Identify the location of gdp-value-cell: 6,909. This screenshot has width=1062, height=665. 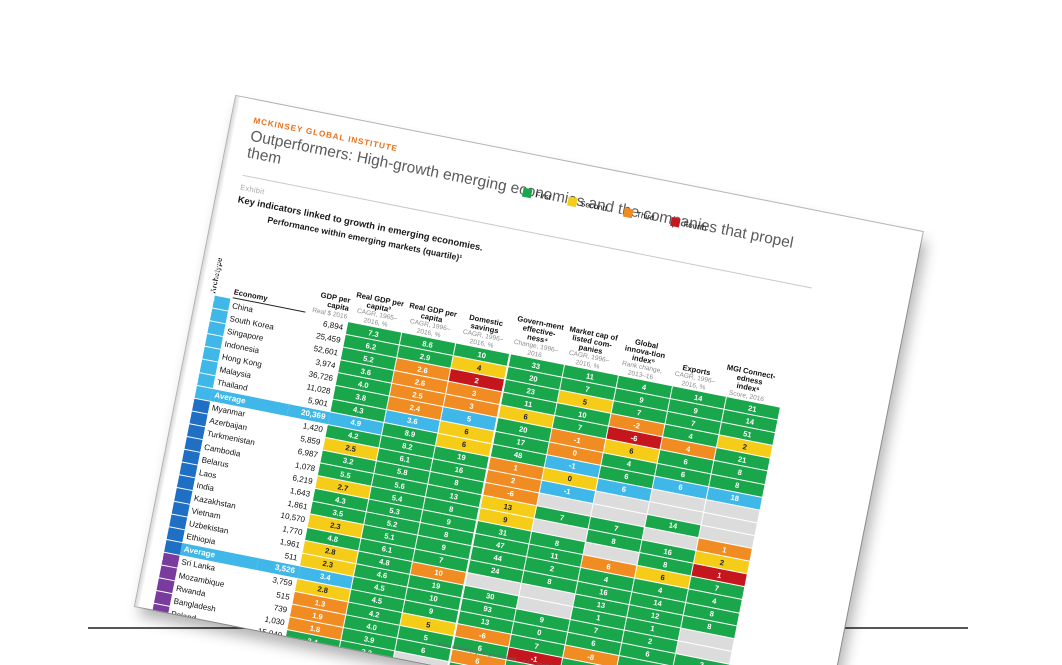
(269, 646).